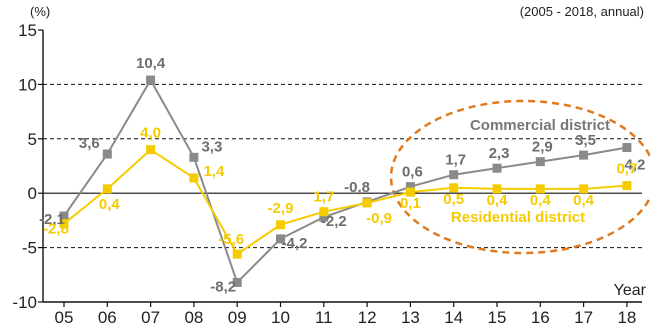  Describe the element at coordinates (583, 317) in the screenshot. I see `x-tick-label: 17` at that location.